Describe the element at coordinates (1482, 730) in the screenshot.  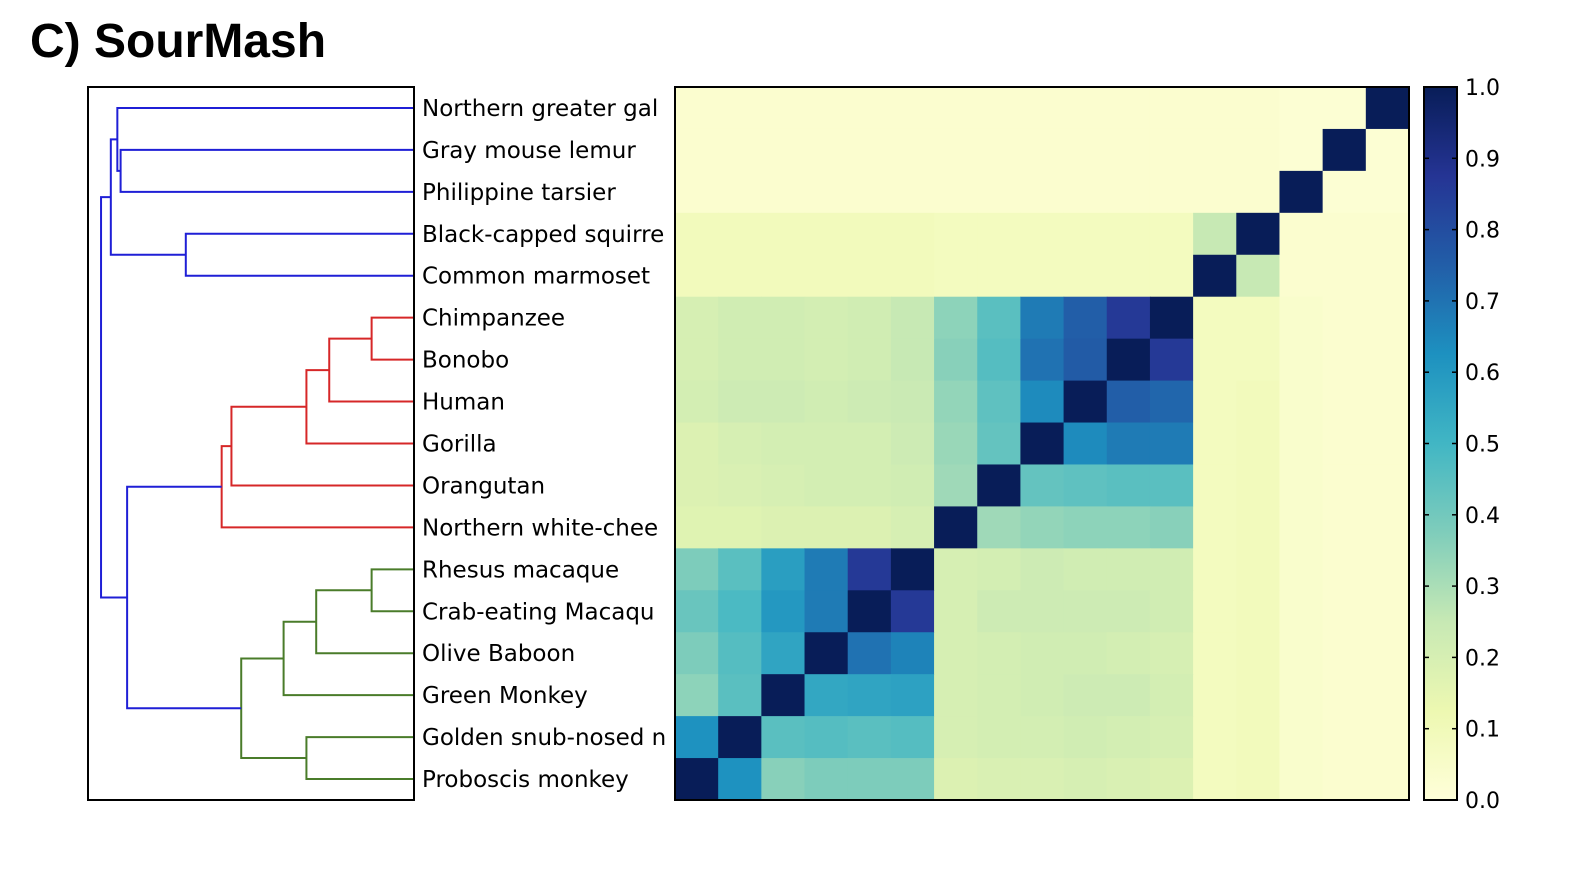
I see `colorbar-tick-label: 0.1` at that location.